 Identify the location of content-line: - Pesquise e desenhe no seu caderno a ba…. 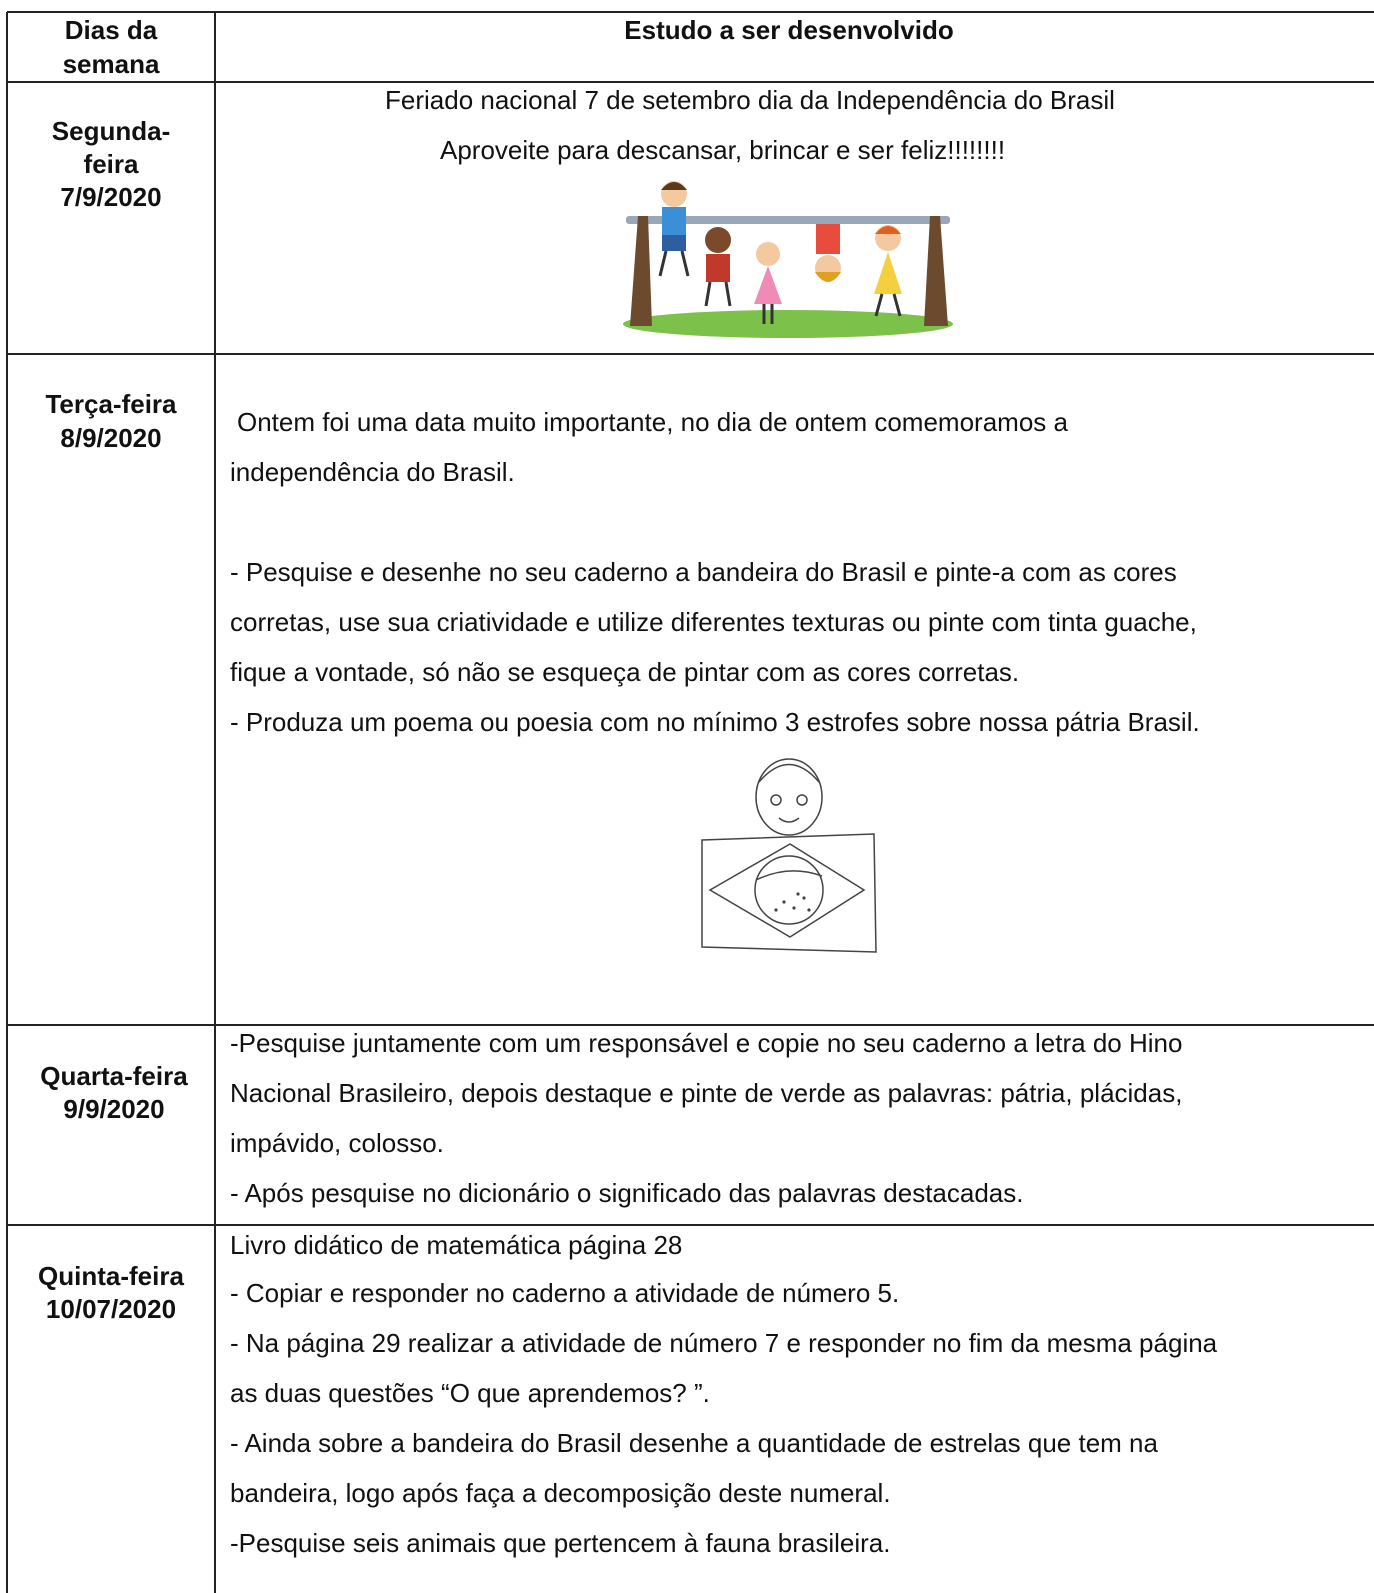
(703, 572).